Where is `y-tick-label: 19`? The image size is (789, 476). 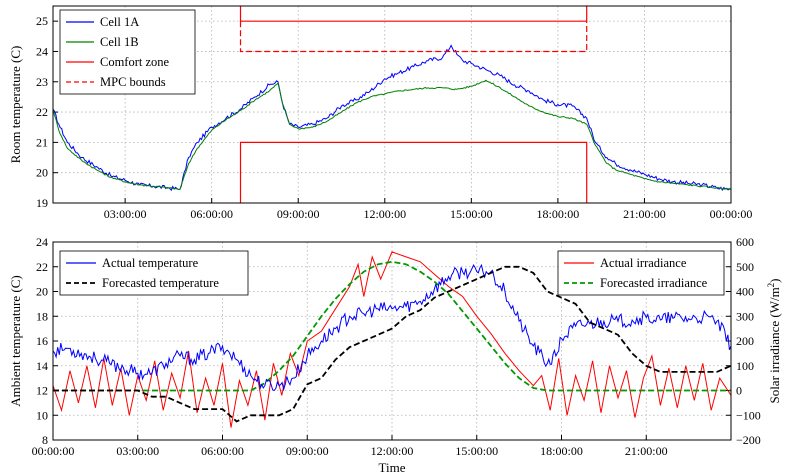 y-tick-label: 19 is located at coordinates (42, 203).